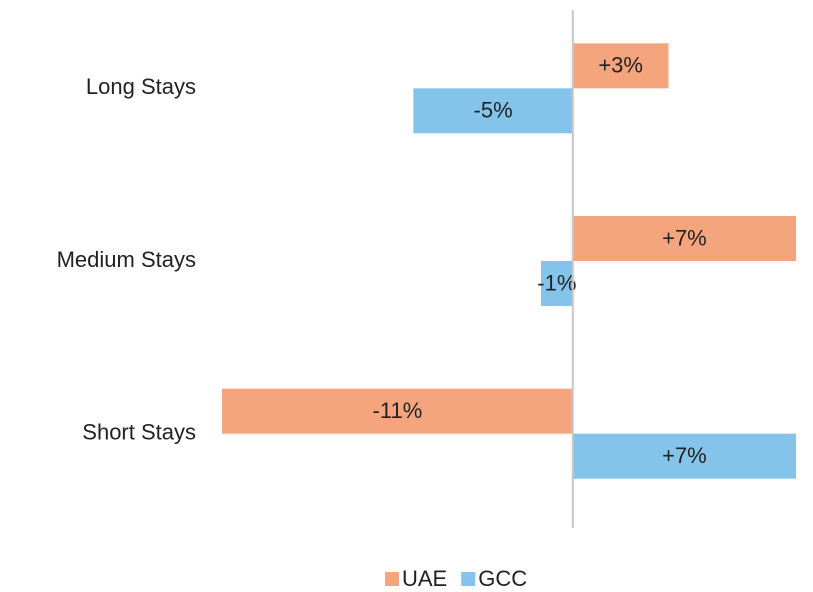 The image size is (813, 592). I want to click on y-tick-label: Medium Stays, so click(126, 259).